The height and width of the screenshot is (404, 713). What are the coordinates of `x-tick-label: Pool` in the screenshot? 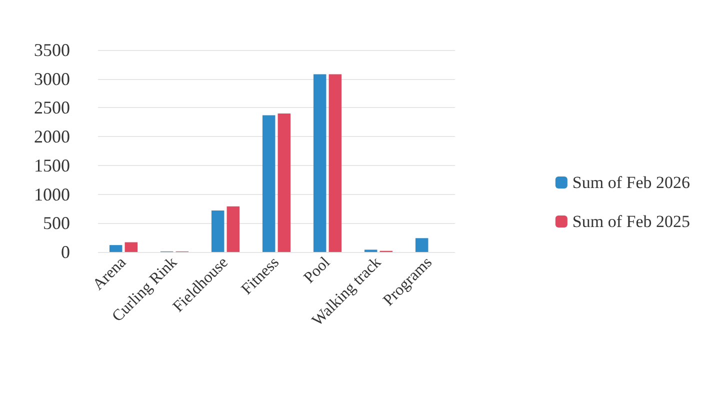 It's located at (317, 270).